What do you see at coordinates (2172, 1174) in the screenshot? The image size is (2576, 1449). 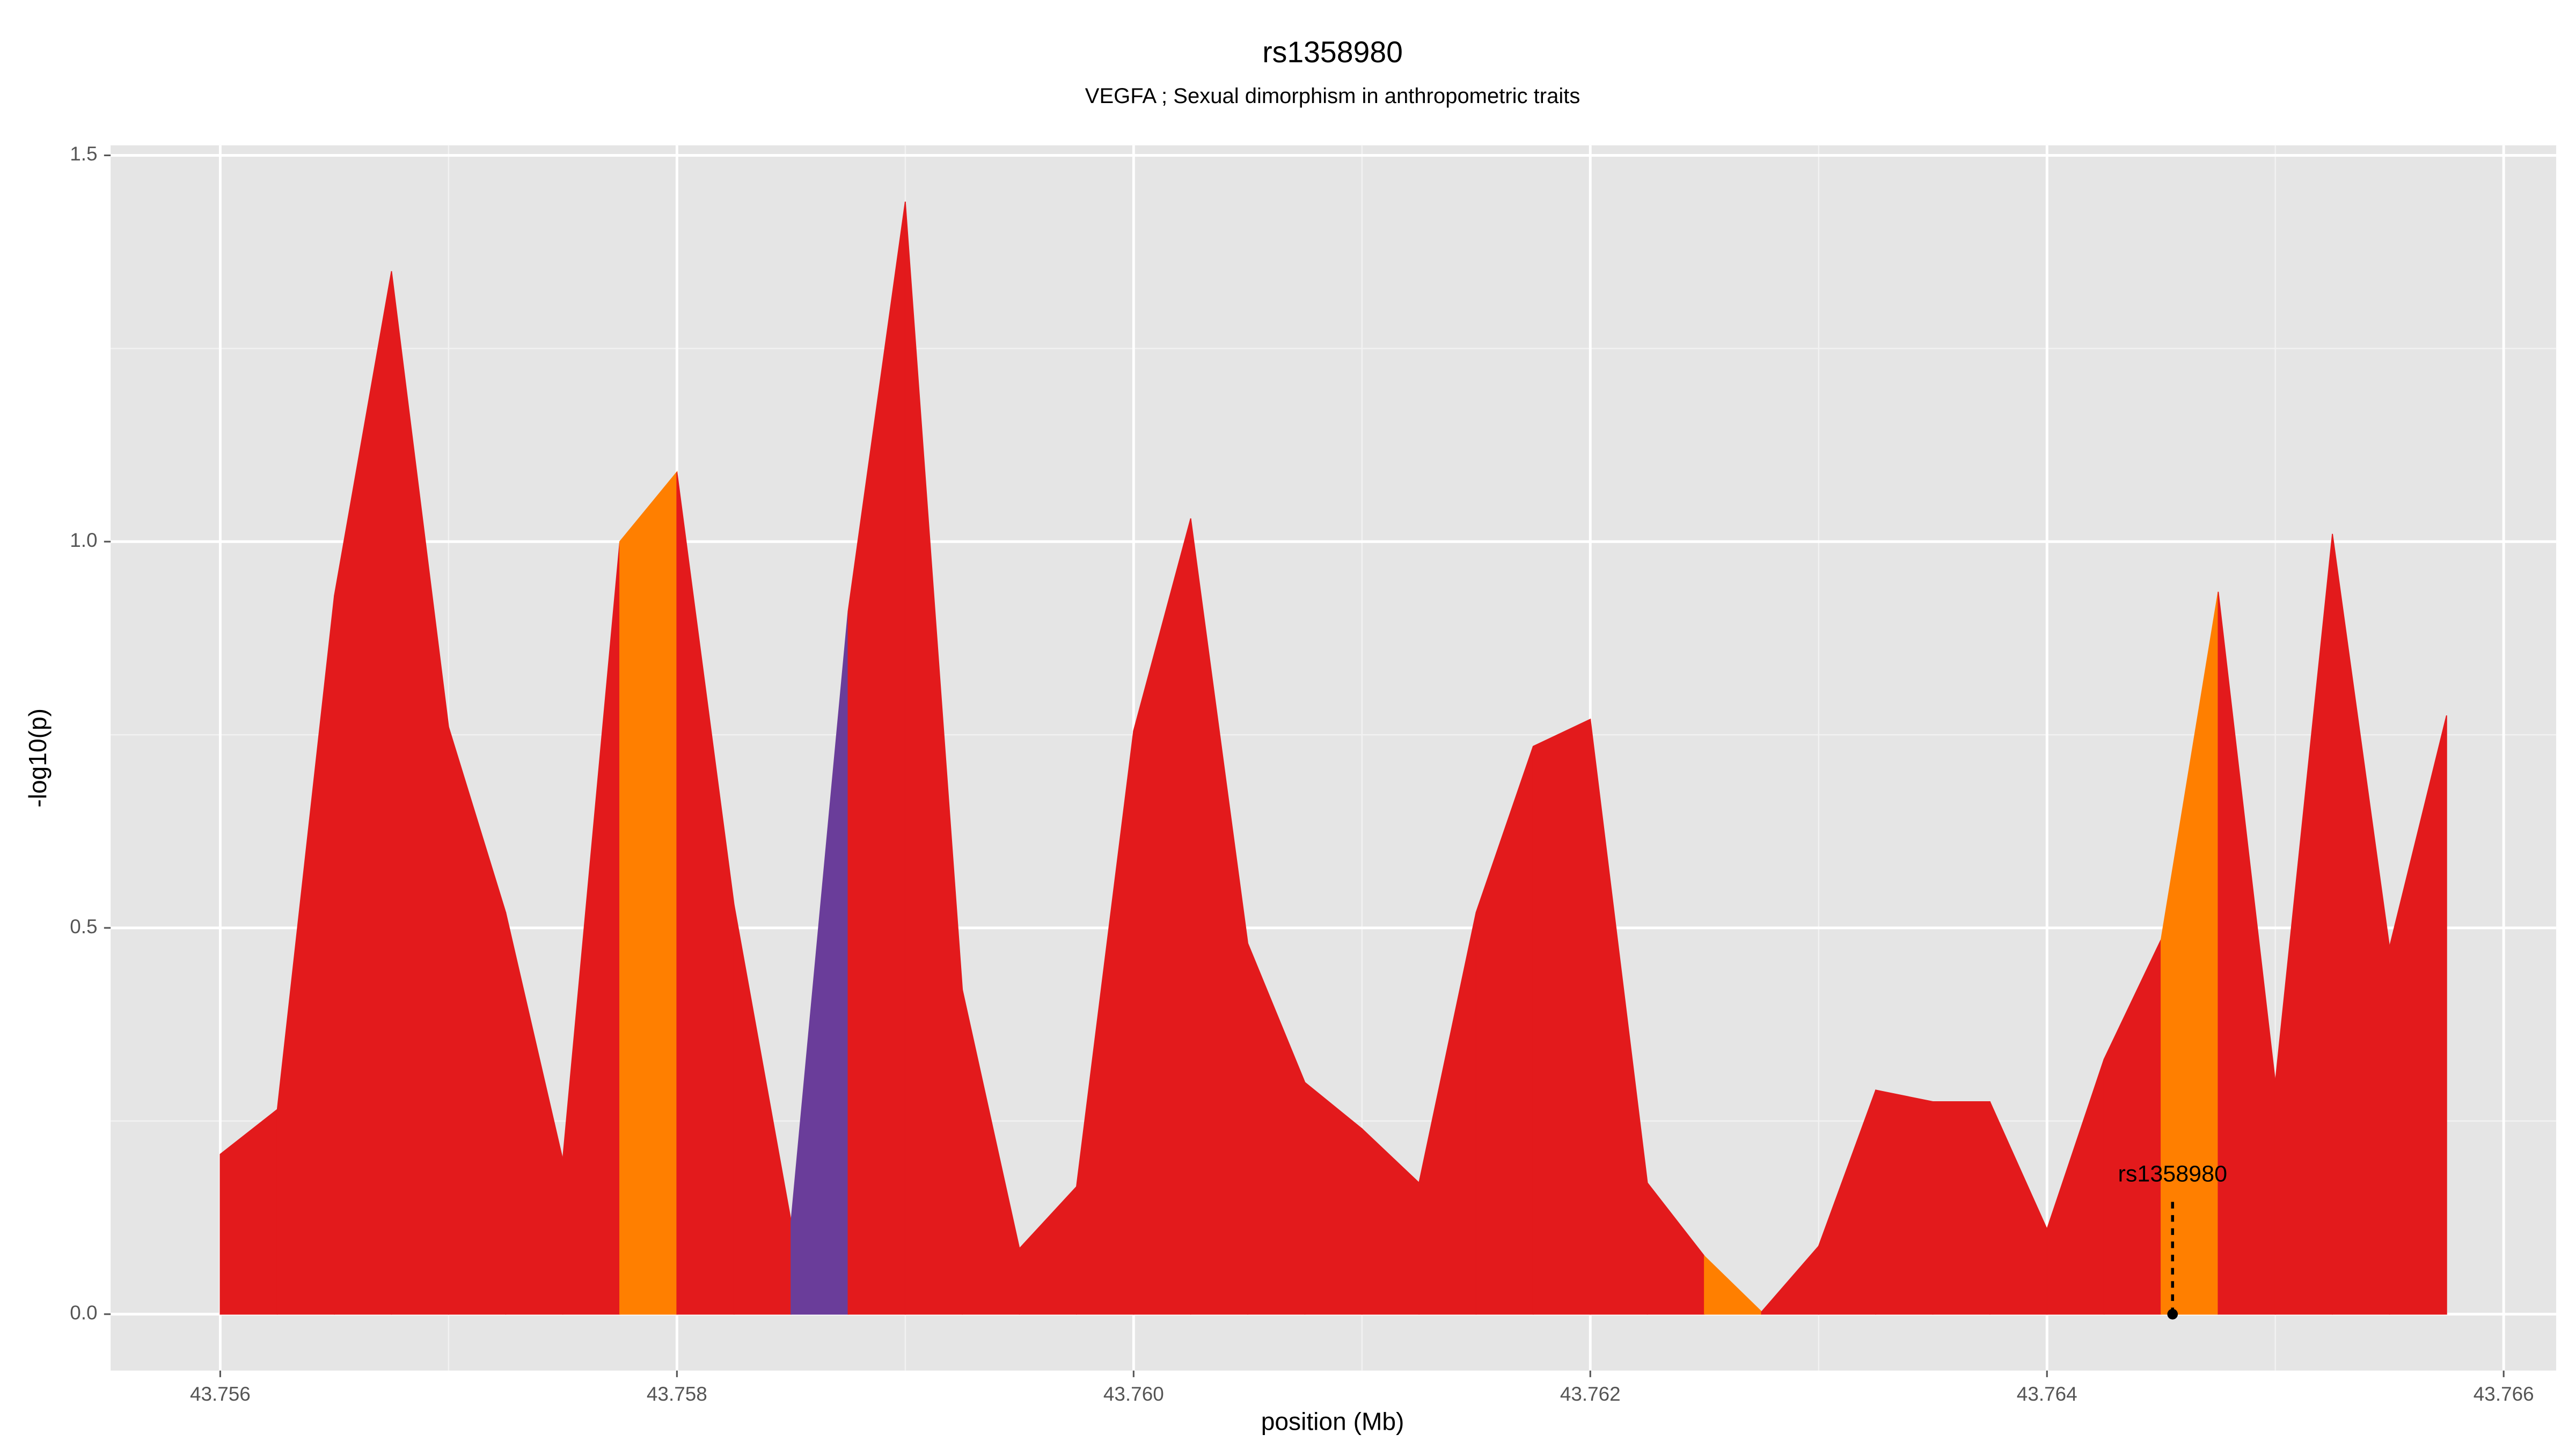 I see `annotation-label: rs1358980` at bounding box center [2172, 1174].